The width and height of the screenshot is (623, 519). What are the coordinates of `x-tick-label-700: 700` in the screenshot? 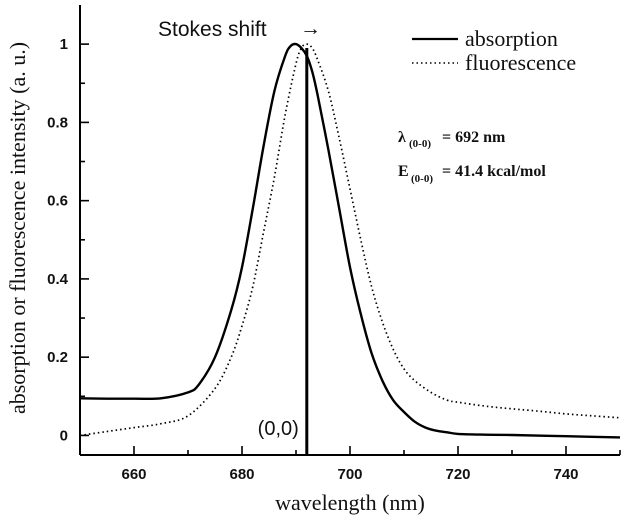 It's located at (349, 474).